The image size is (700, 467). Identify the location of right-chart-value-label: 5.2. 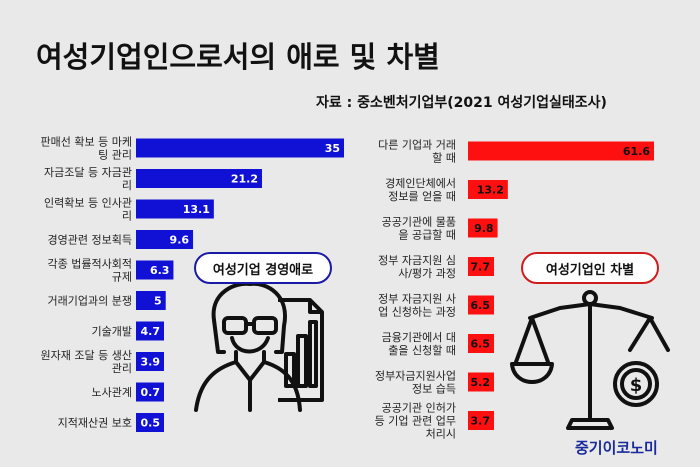
(481, 382).